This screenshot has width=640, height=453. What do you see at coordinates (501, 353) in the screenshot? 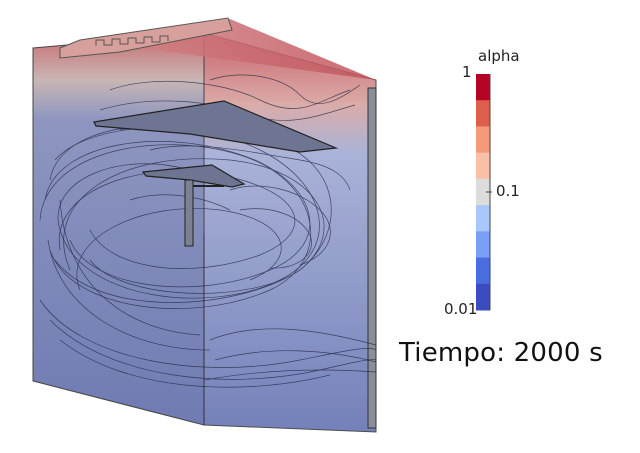
I see `time-label: Tiempo: 2000 s` at bounding box center [501, 353].